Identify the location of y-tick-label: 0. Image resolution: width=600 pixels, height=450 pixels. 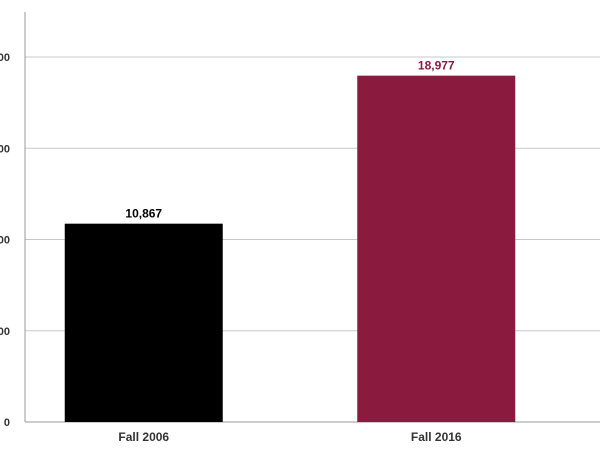
(7, 423).